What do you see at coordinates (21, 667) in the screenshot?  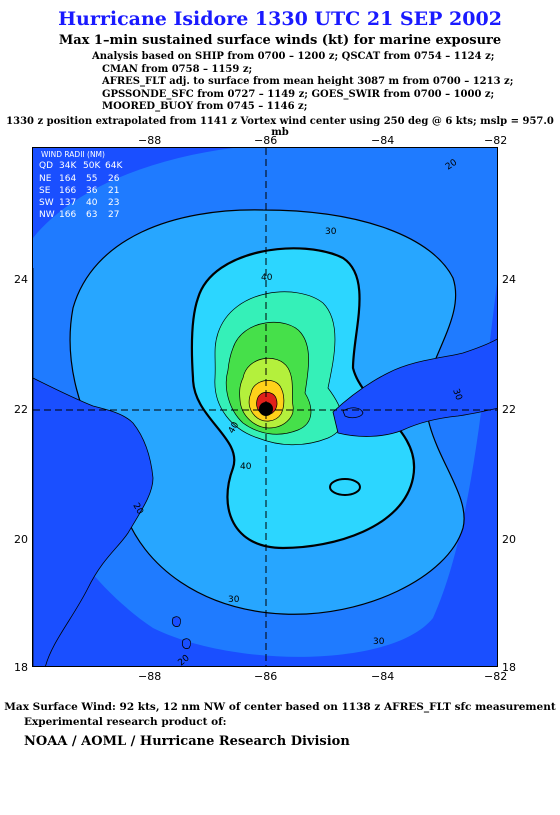 I see `lat-label-left: 18` at bounding box center [21, 667].